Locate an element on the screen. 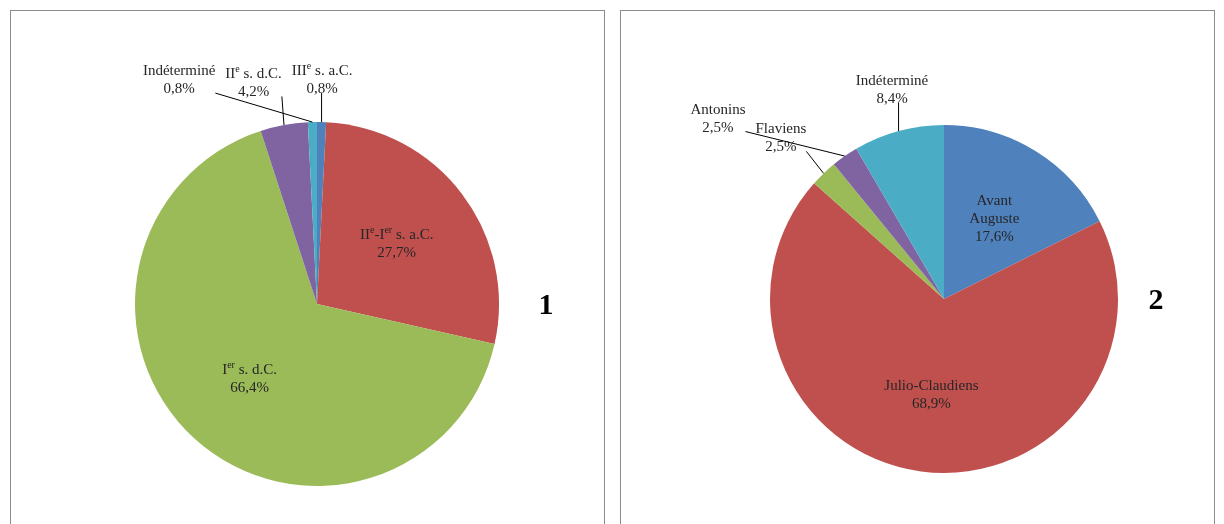 The image size is (1224, 524). data-label: 17,6% is located at coordinates (994, 235).